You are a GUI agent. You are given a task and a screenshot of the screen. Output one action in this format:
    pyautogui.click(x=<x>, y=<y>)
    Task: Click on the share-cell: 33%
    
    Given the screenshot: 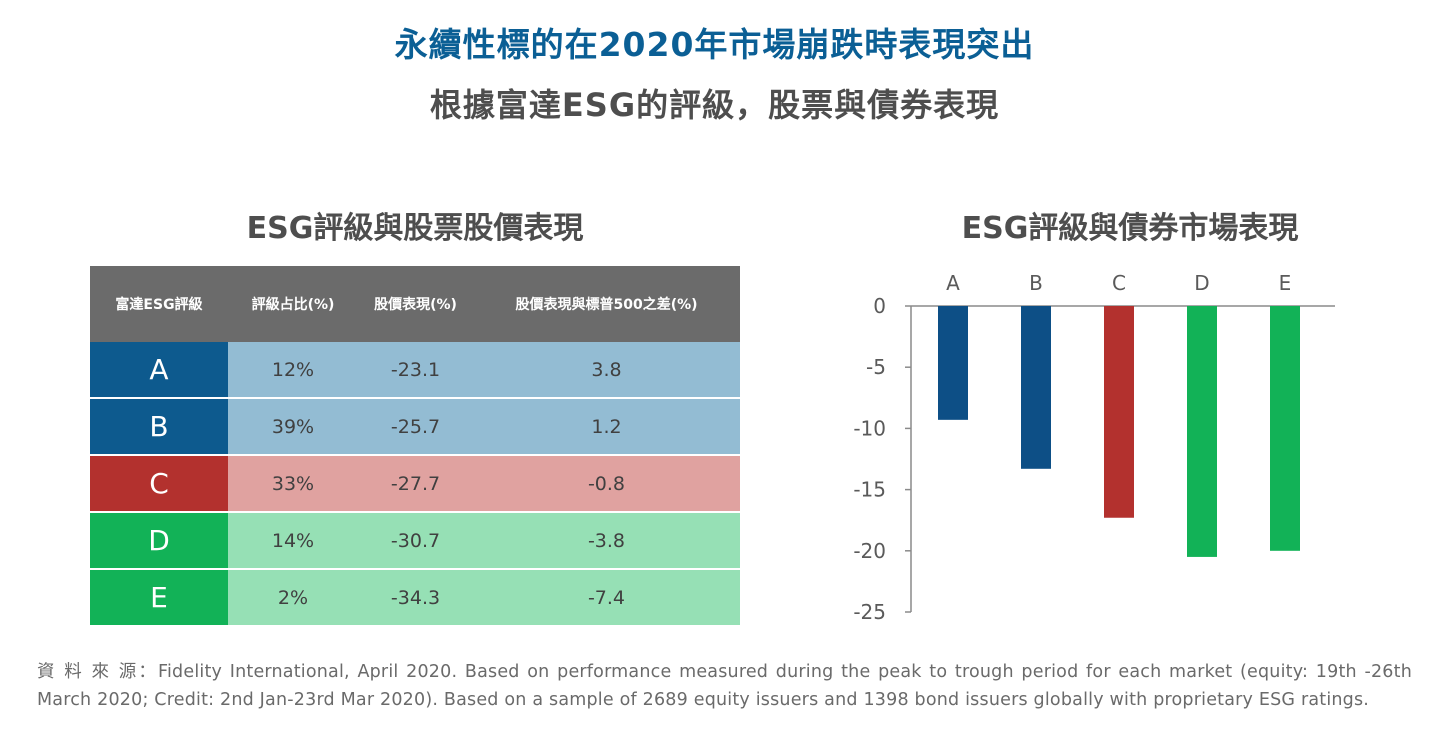 What is the action you would take?
    pyautogui.click(x=293, y=484)
    